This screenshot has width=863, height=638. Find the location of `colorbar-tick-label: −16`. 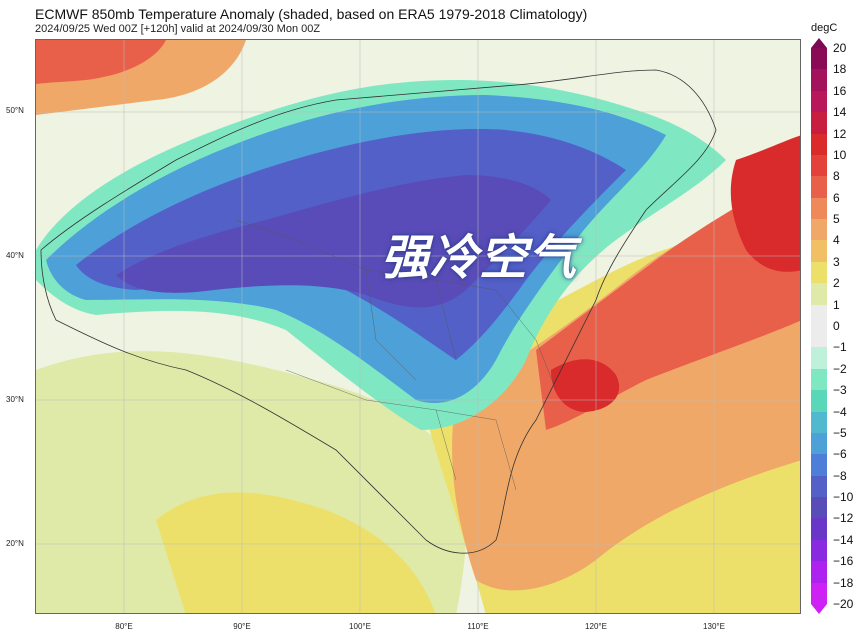

colorbar-tick-label: −16 is located at coordinates (843, 561).